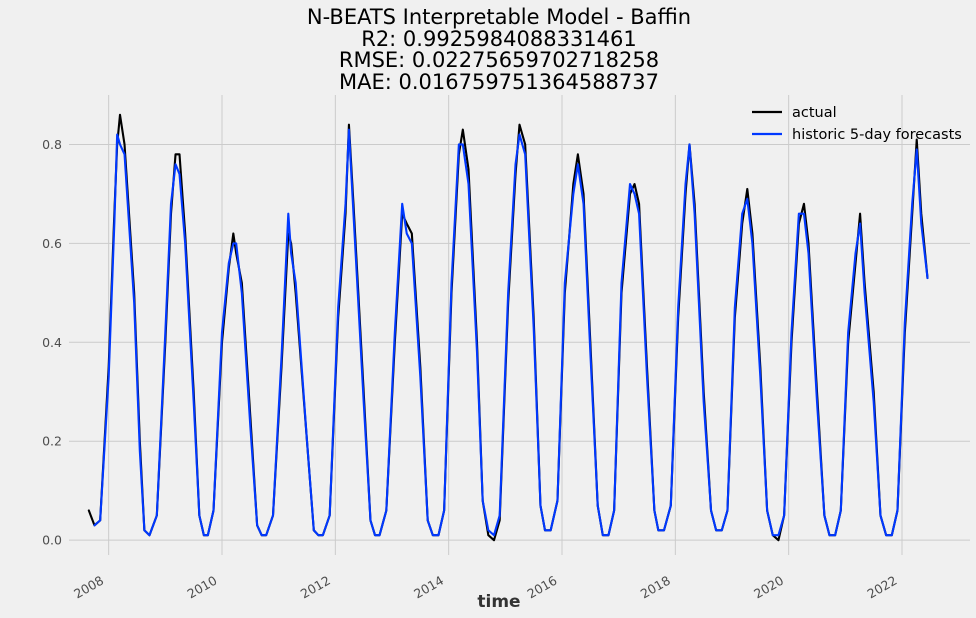 The width and height of the screenshot is (976, 618). Describe the element at coordinates (857, 124) in the screenshot. I see `legend: actual historic 5-day forecasts` at that location.